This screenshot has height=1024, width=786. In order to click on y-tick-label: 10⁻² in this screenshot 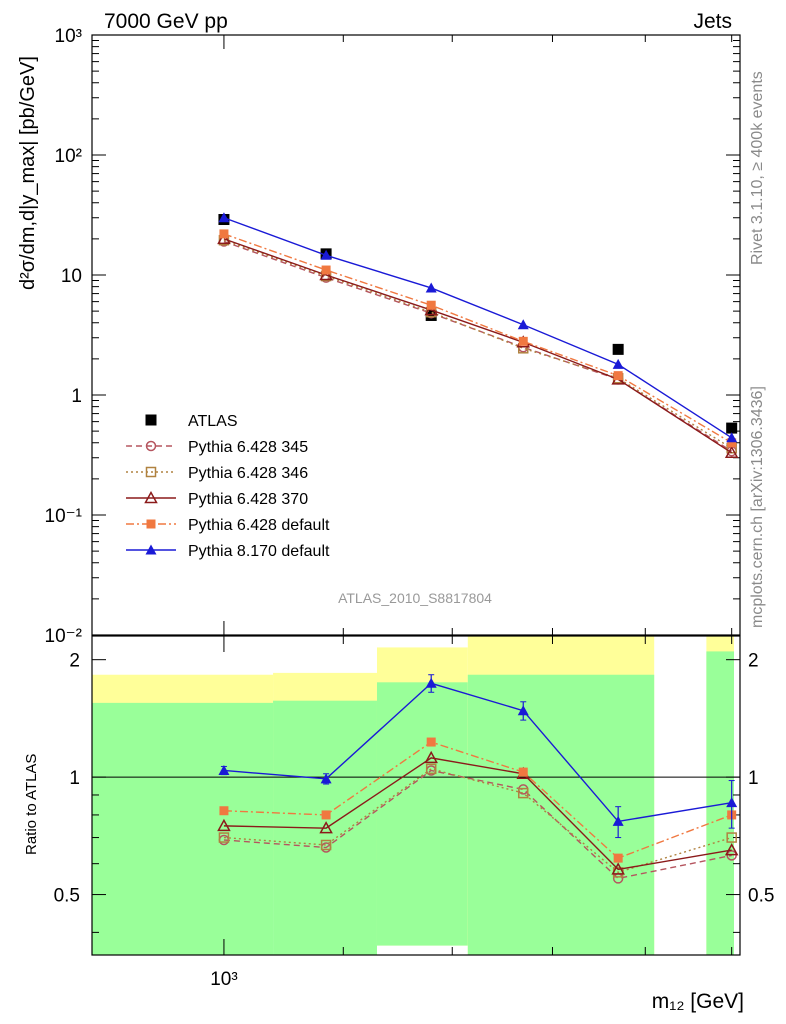, I will do `click(64, 636)`.